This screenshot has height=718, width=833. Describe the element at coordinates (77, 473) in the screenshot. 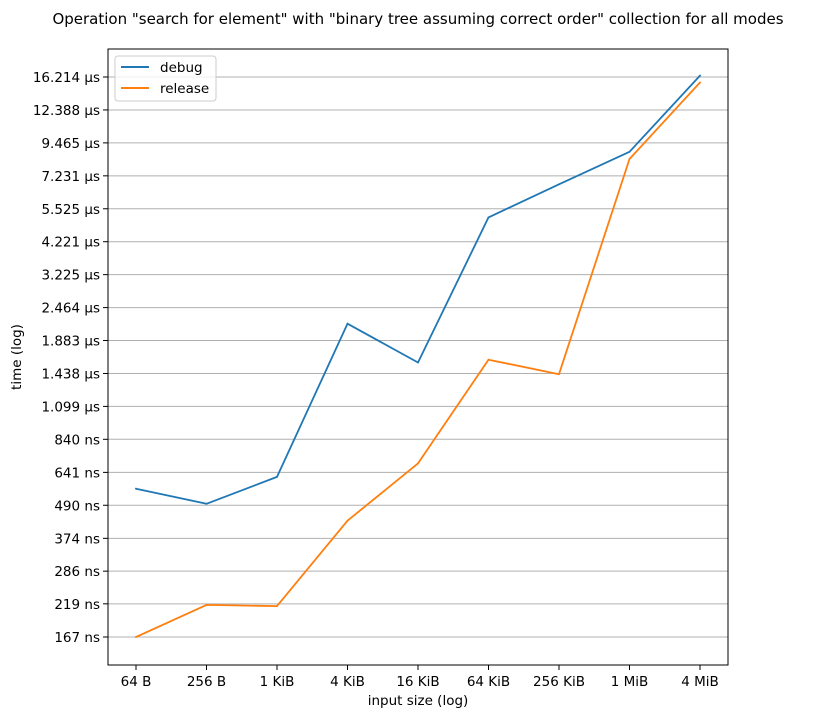

I see `y-tick-label: 641 ns` at that location.